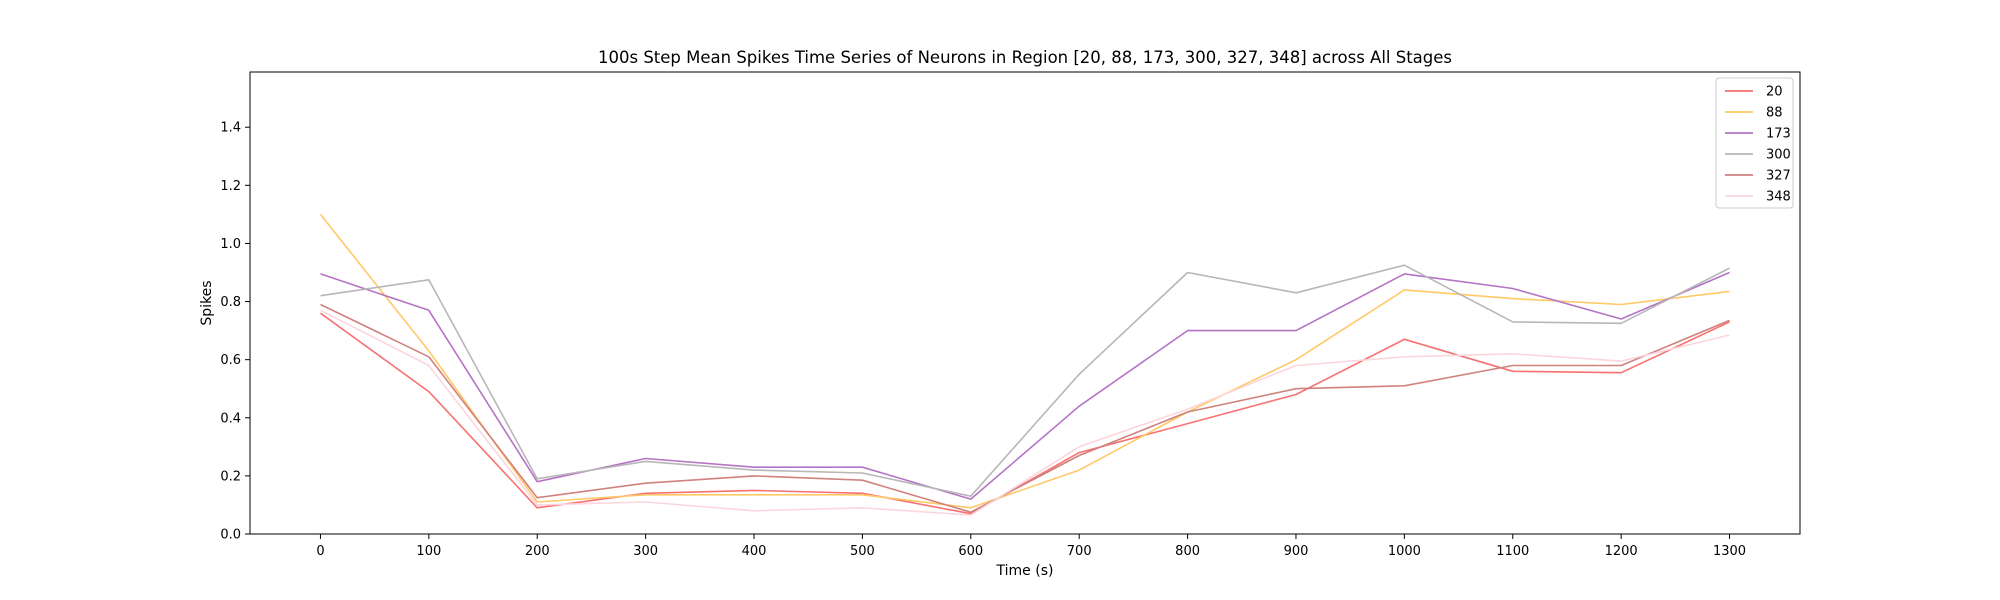 The height and width of the screenshot is (600, 2000). What do you see at coordinates (1729, 551) in the screenshot?
I see `x-tick-label: 1300` at bounding box center [1729, 551].